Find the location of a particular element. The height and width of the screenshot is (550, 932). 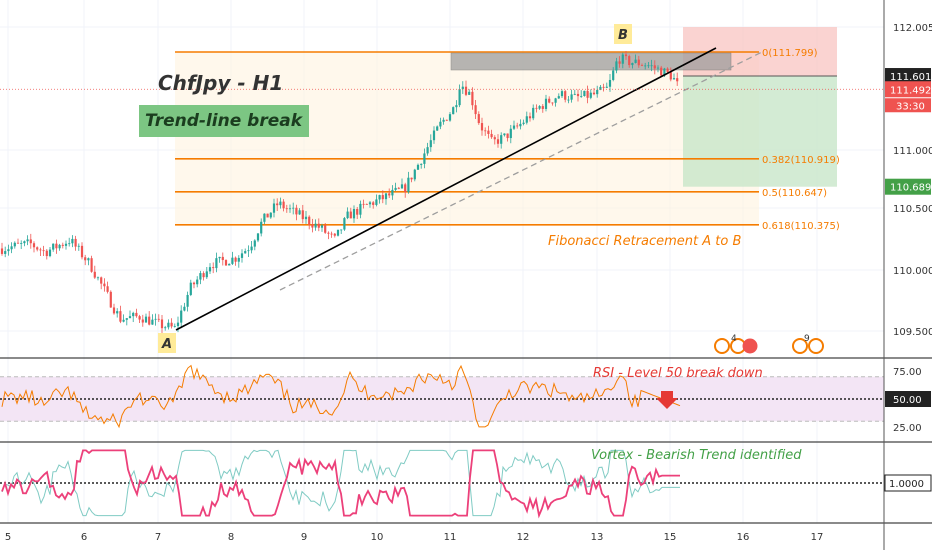

rsi-tick-label: 50.00 is located at coordinates (907, 400).